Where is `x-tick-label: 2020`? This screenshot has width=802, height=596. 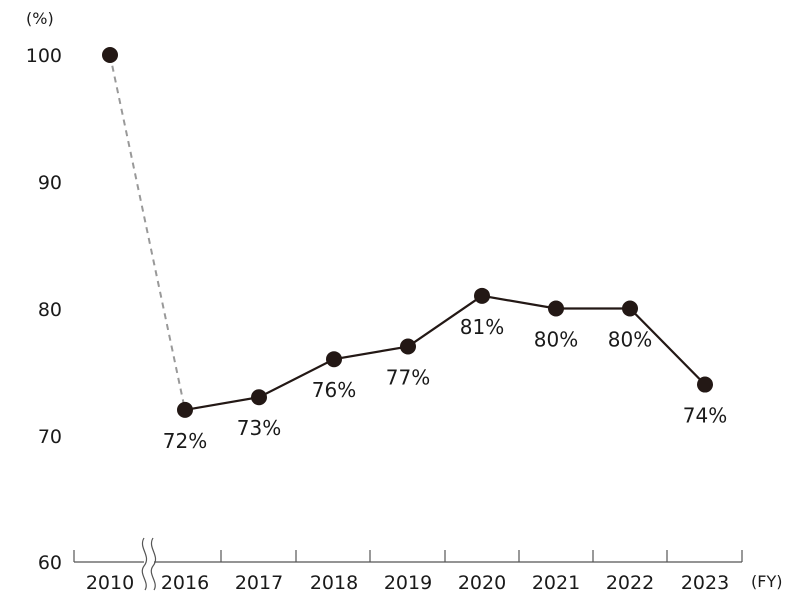 x-tick-label: 2020 is located at coordinates (482, 583).